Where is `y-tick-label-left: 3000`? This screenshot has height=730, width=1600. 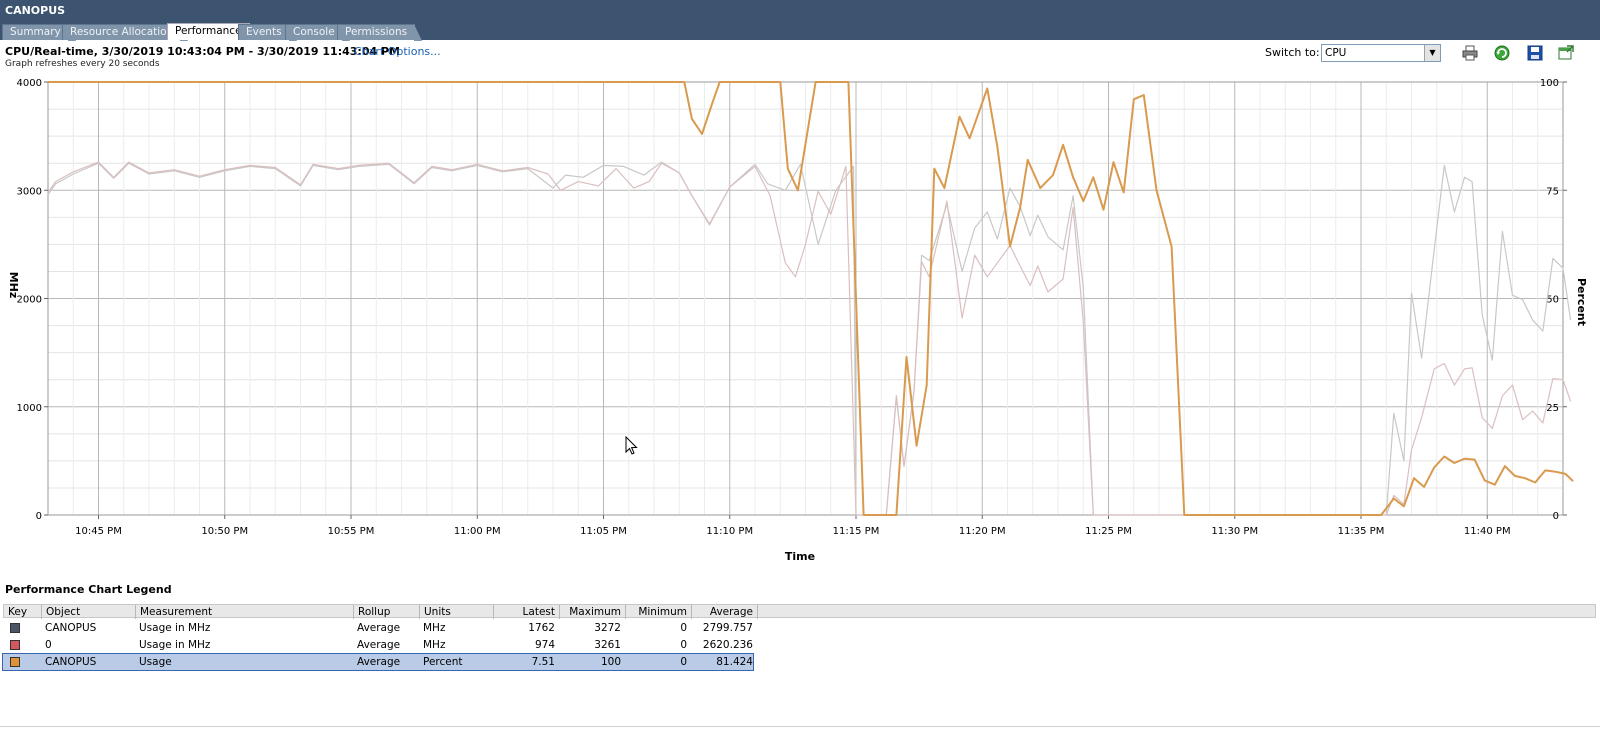 y-tick-label-left: 3000 is located at coordinates (29, 191).